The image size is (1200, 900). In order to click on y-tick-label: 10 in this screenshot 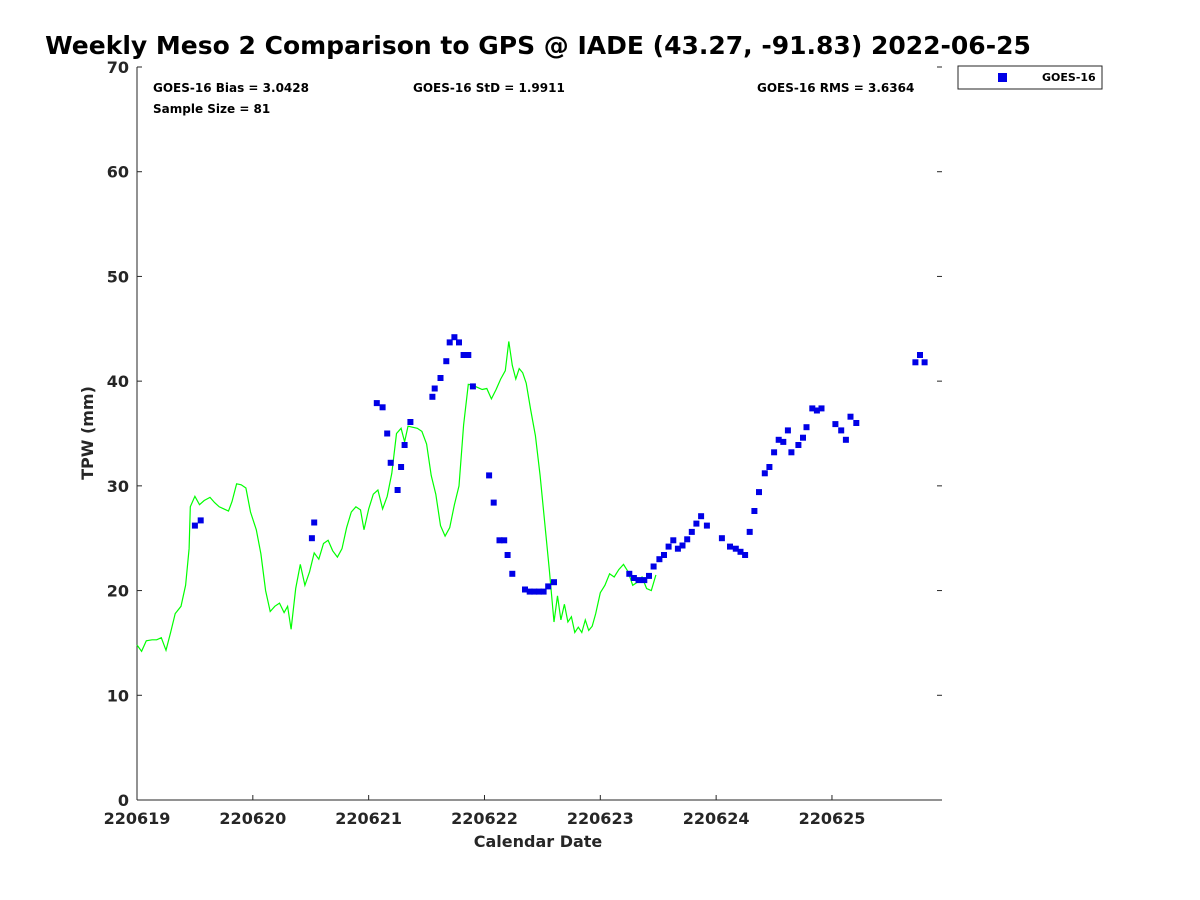, I will do `click(118, 695)`.